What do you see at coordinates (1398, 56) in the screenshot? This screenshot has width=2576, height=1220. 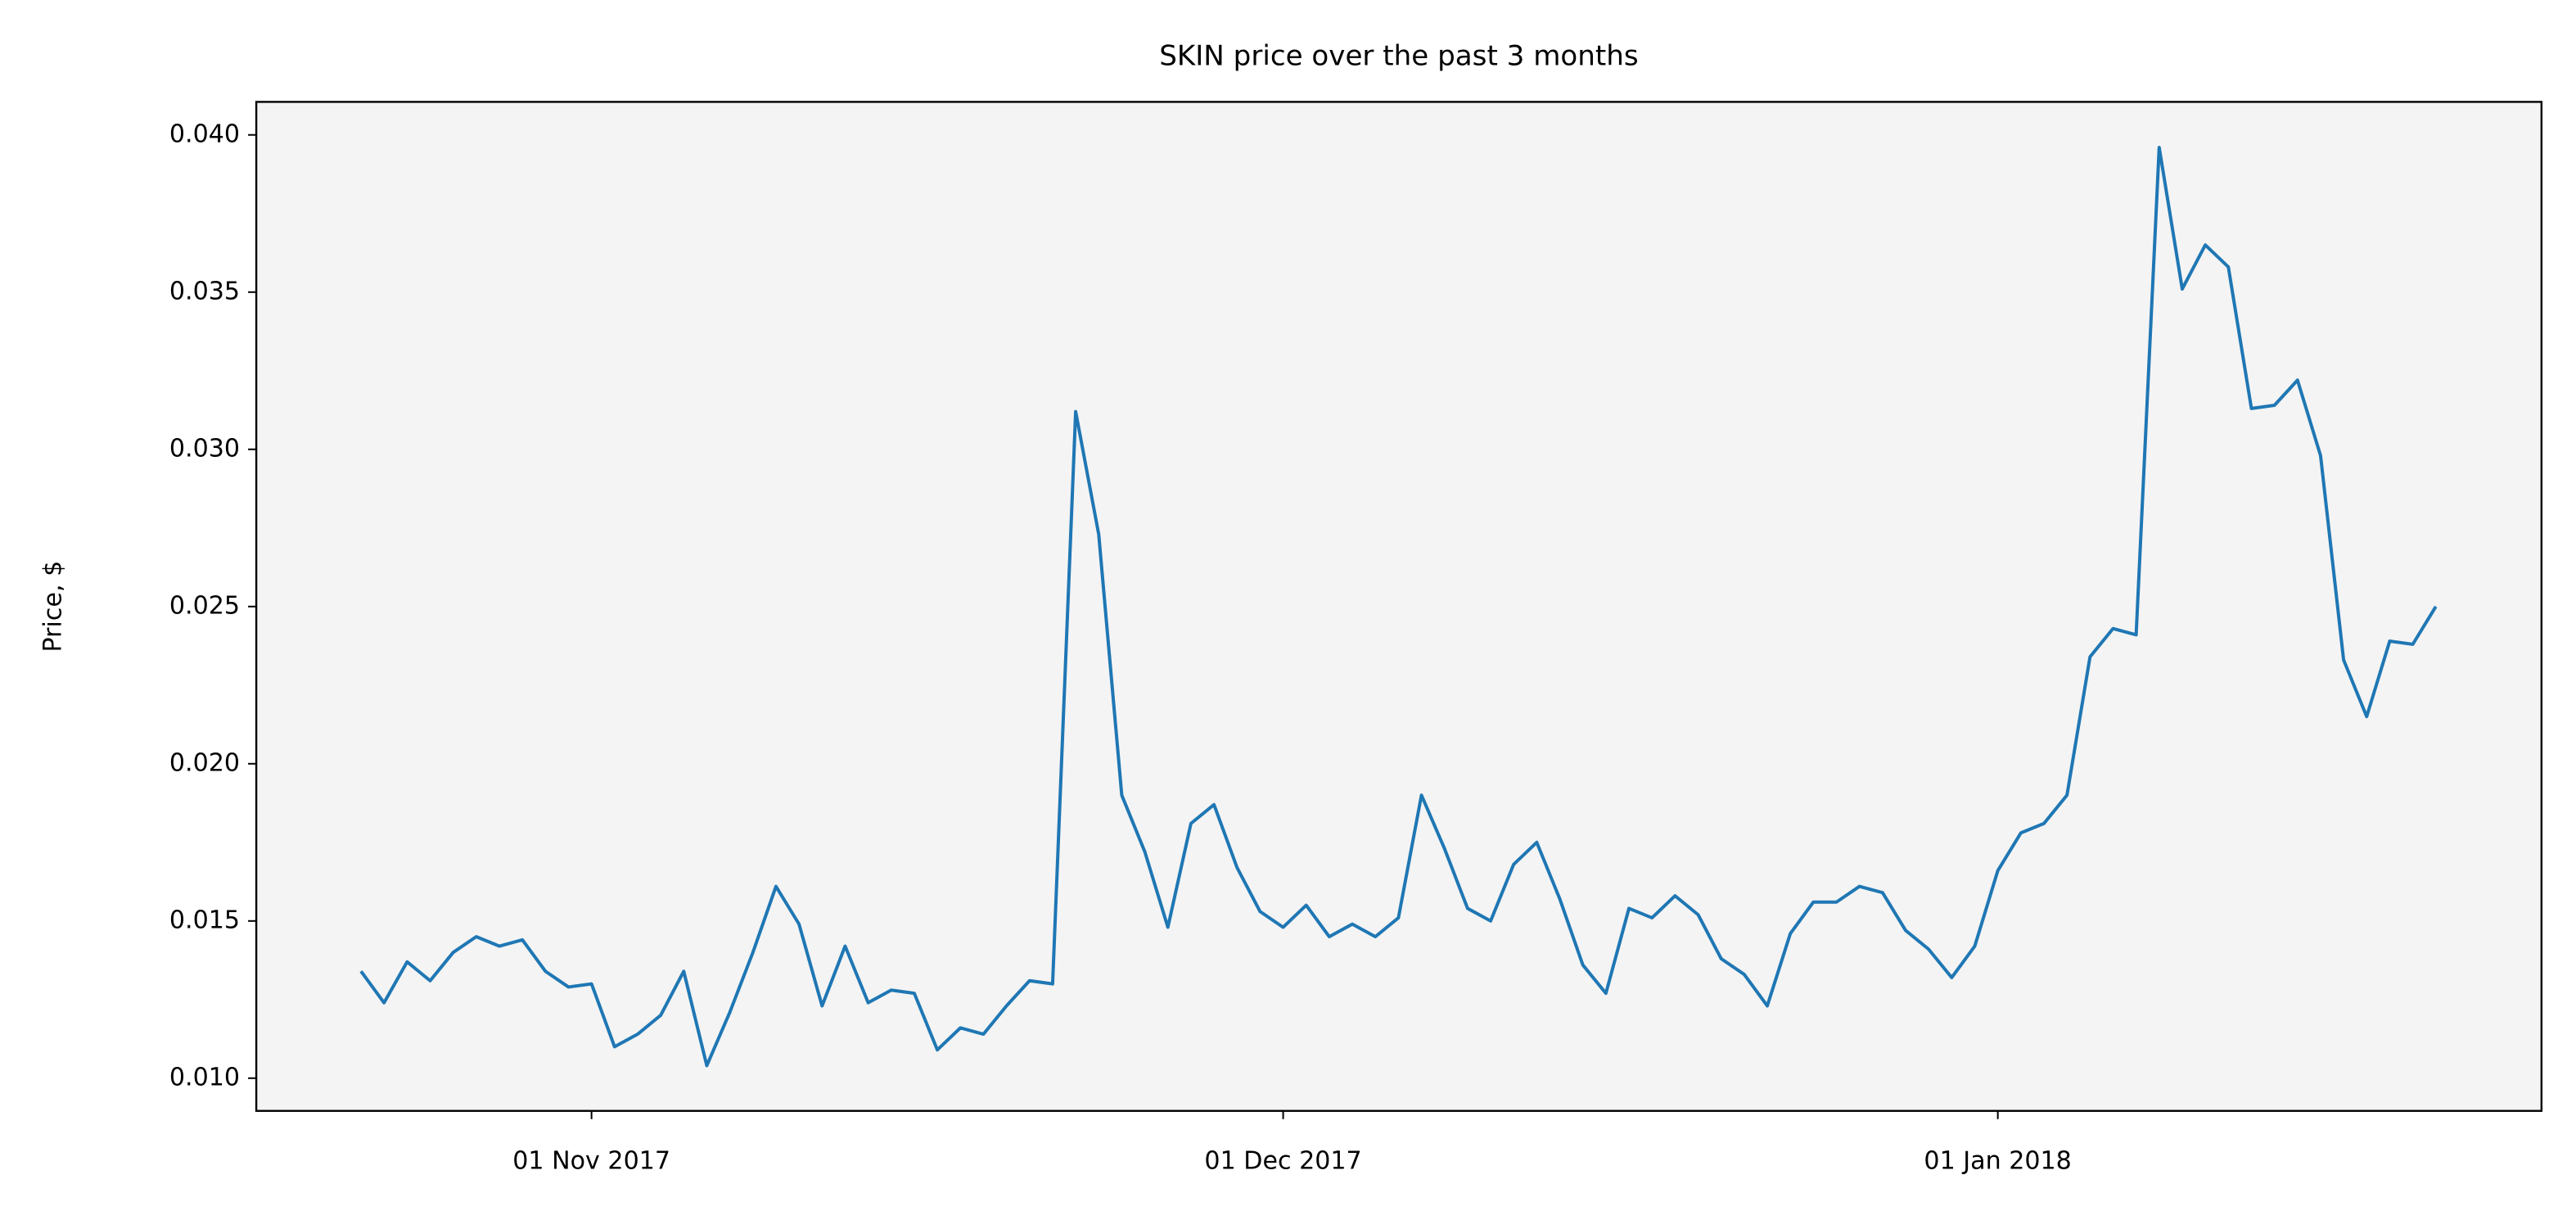 I see `chart-title: SKIN price over the past 3 months` at bounding box center [1398, 56].